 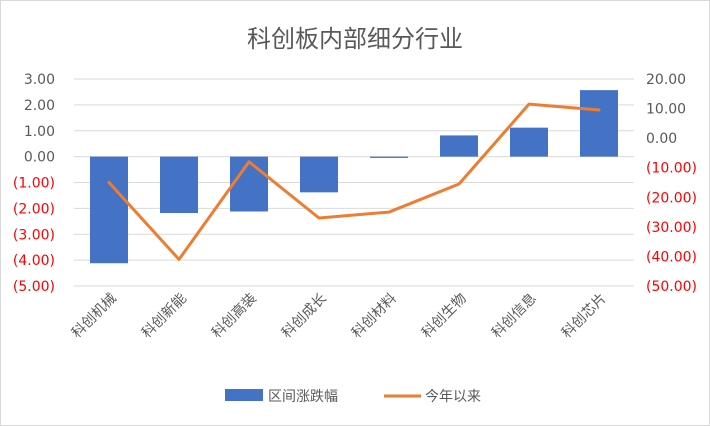 I want to click on category-label: 科创新能, so click(x=164, y=316).